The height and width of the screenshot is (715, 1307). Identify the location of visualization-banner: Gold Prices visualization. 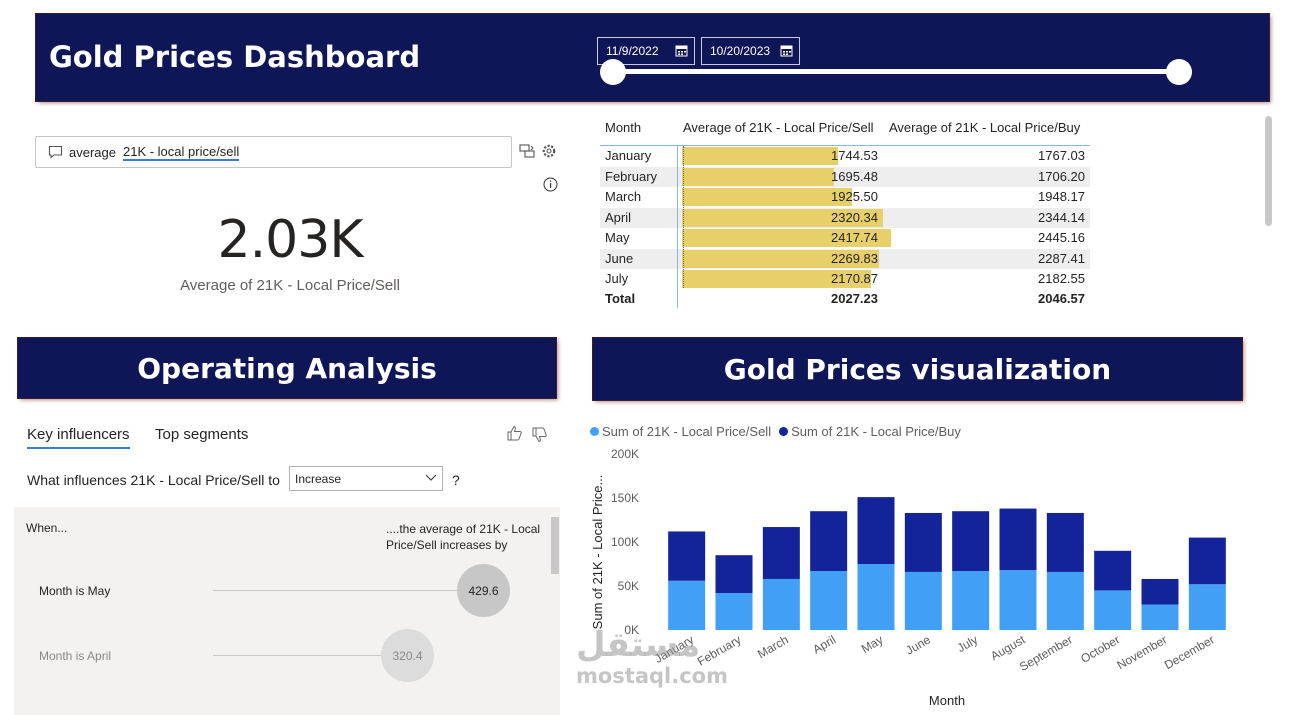
(917, 369).